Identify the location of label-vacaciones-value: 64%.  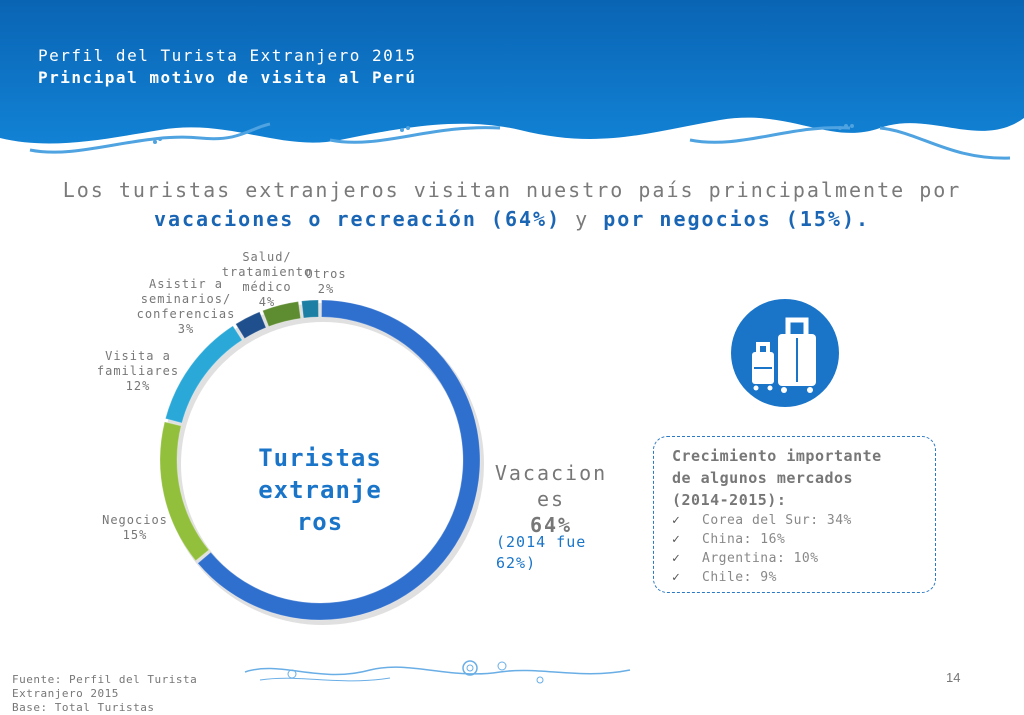
(551, 525).